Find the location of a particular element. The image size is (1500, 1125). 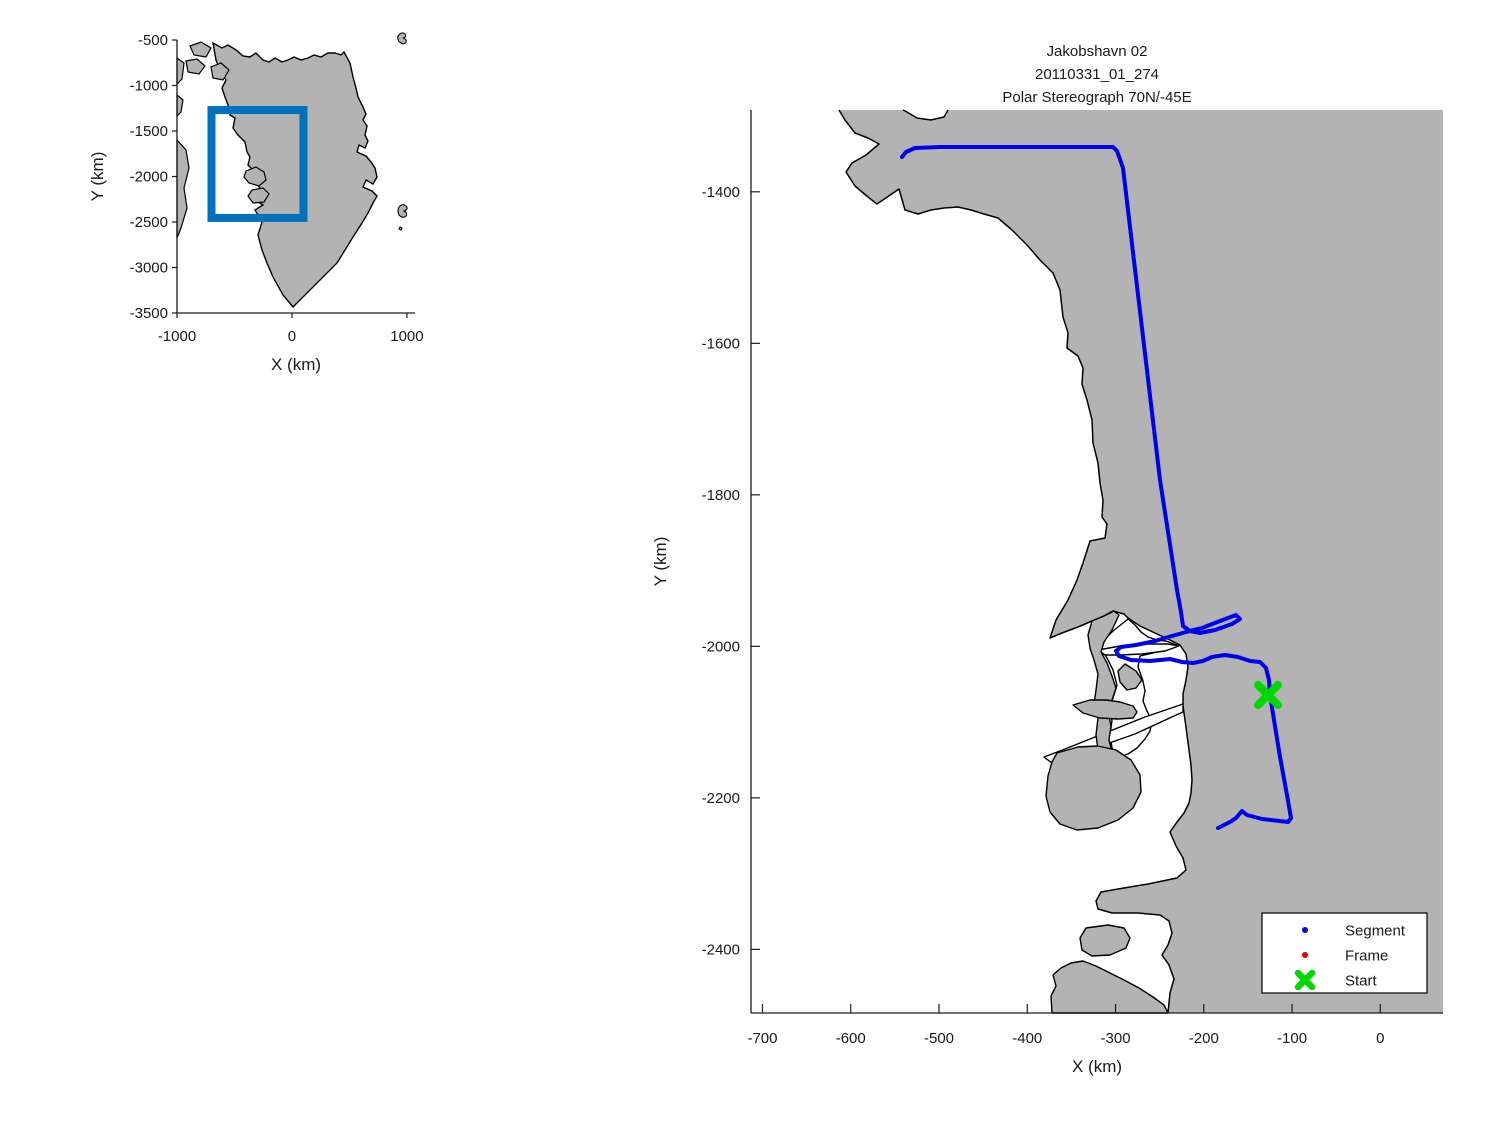

y-tick-label: -1500 is located at coordinates (149, 131).